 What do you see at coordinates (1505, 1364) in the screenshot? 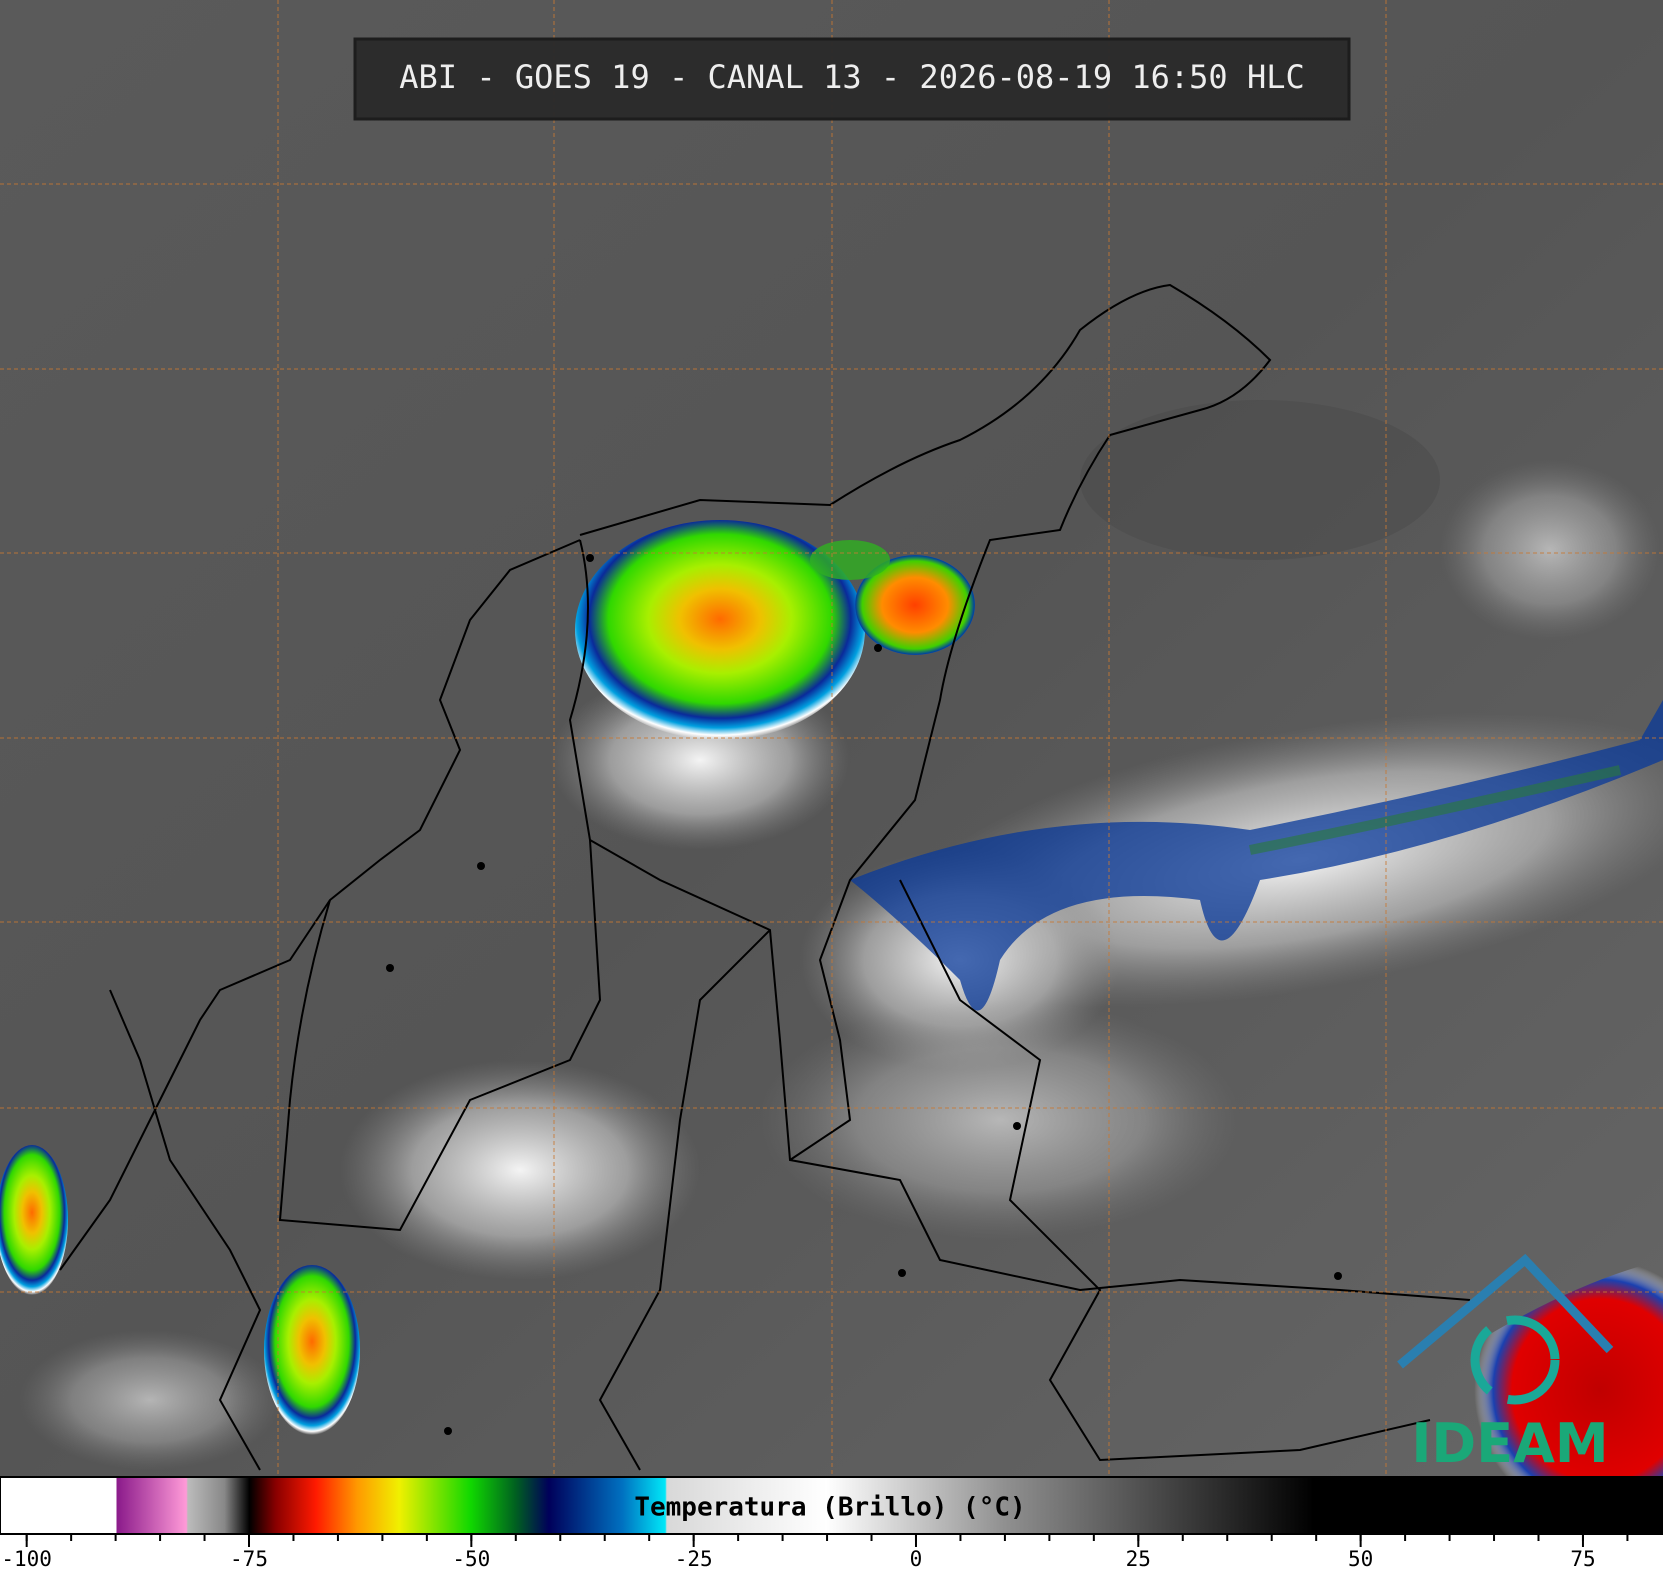
I see `logo: IDEAM` at bounding box center [1505, 1364].